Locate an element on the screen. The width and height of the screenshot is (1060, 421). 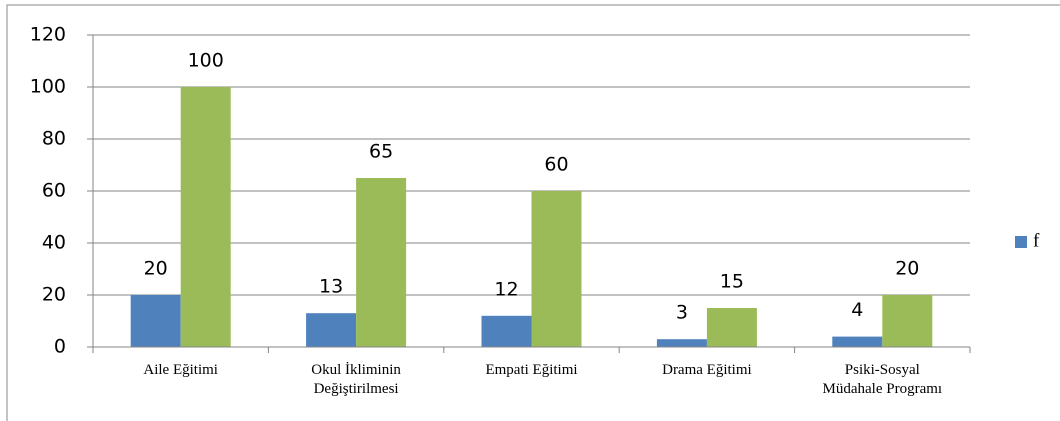
x-tick-label: Psiki-Sosyal Müdahale Programı is located at coordinates (882, 379).